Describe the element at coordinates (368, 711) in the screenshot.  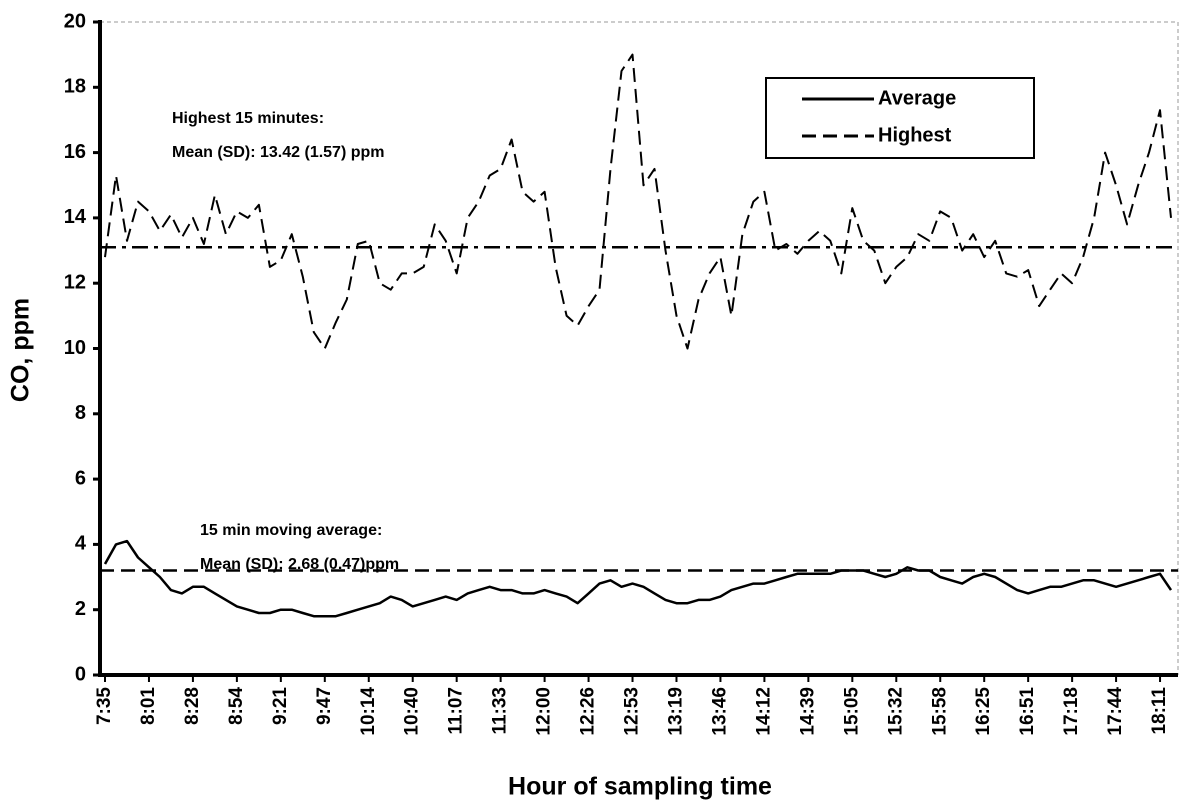
I see `x-tick-label: 10:14` at that location.